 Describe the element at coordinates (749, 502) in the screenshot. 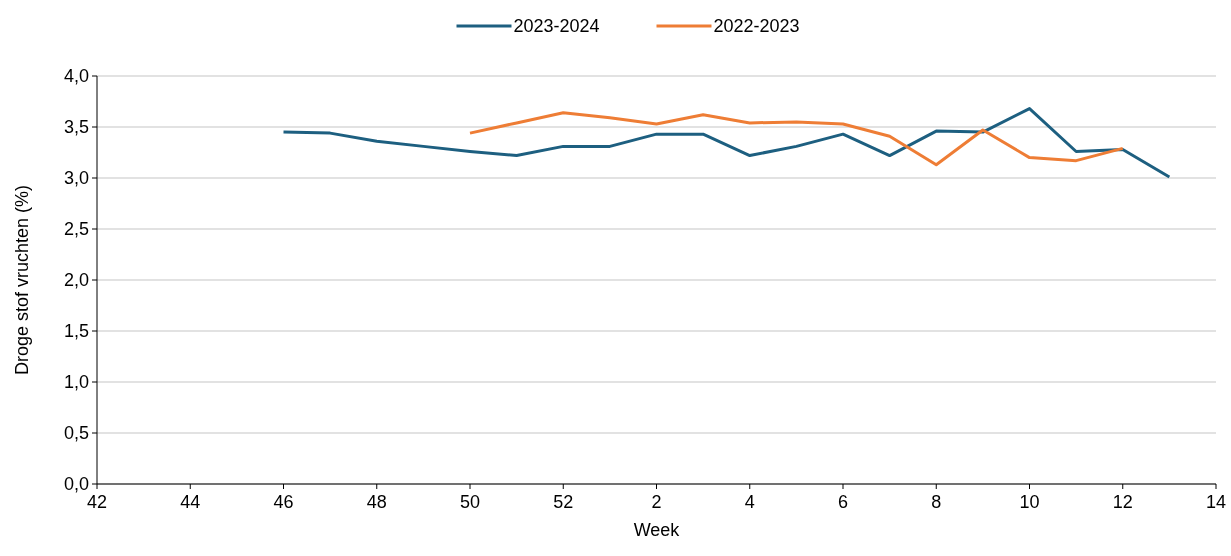

I see `x-tick-label: 4` at that location.